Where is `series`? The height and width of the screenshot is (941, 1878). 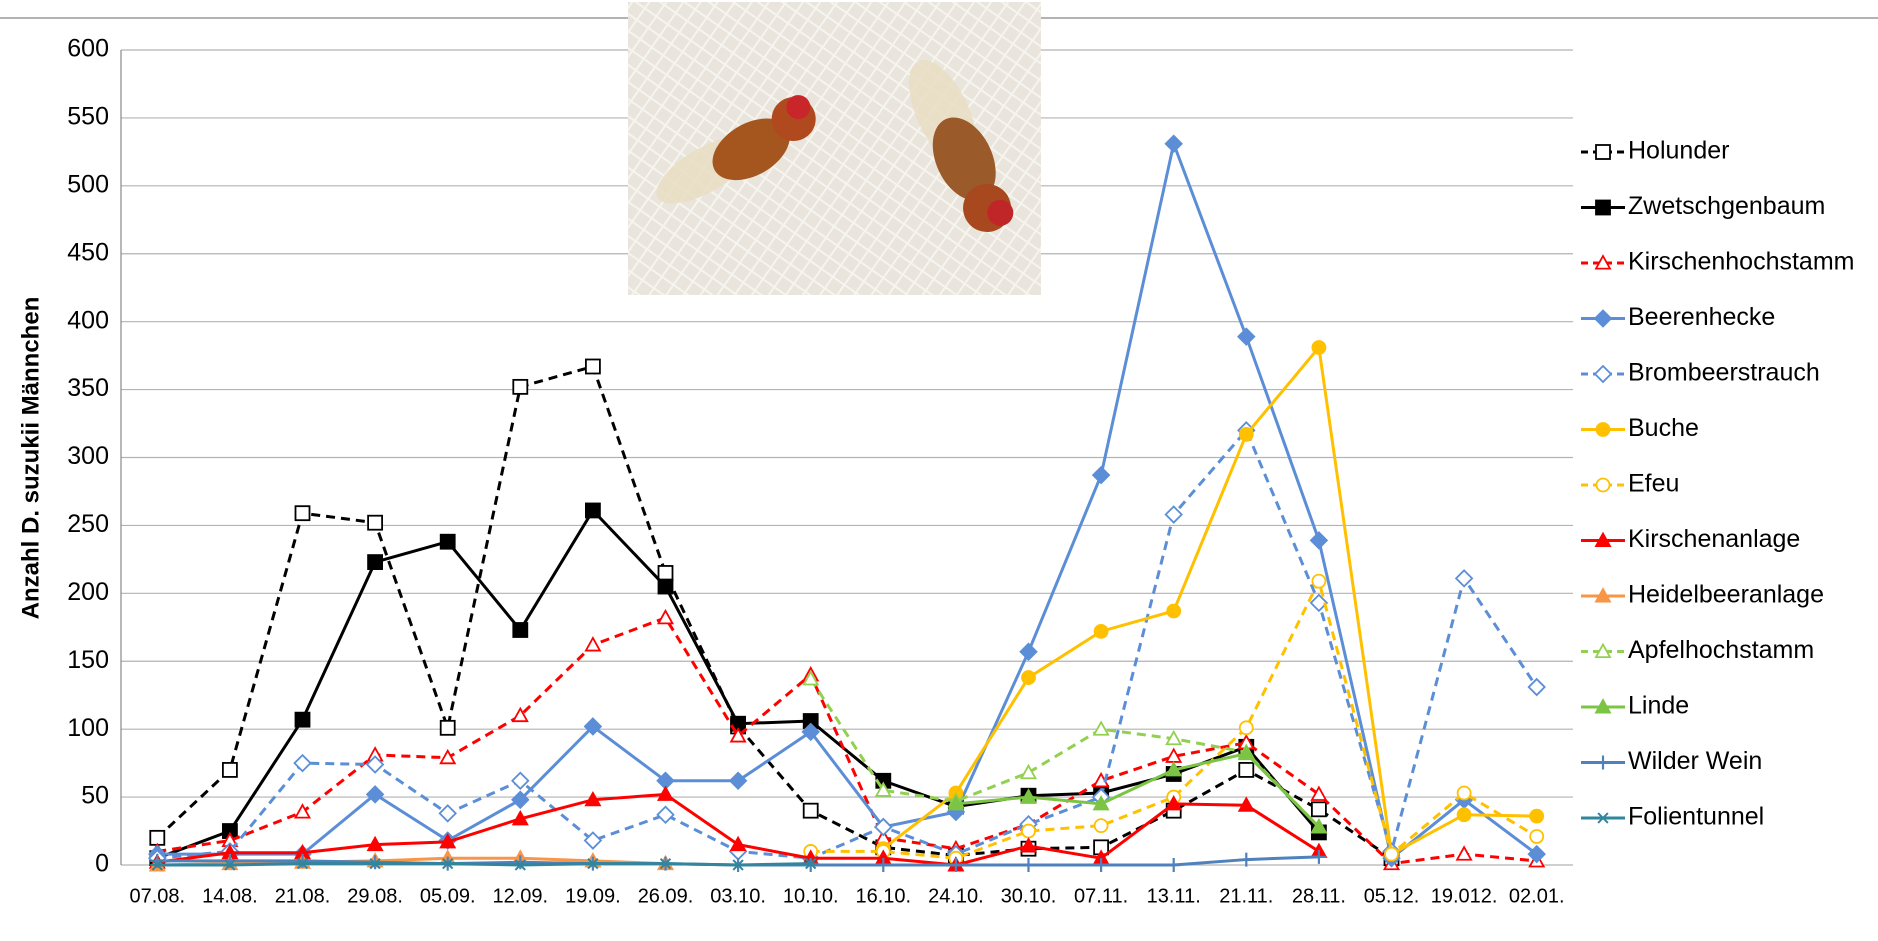
series is located at coordinates (484, 864).